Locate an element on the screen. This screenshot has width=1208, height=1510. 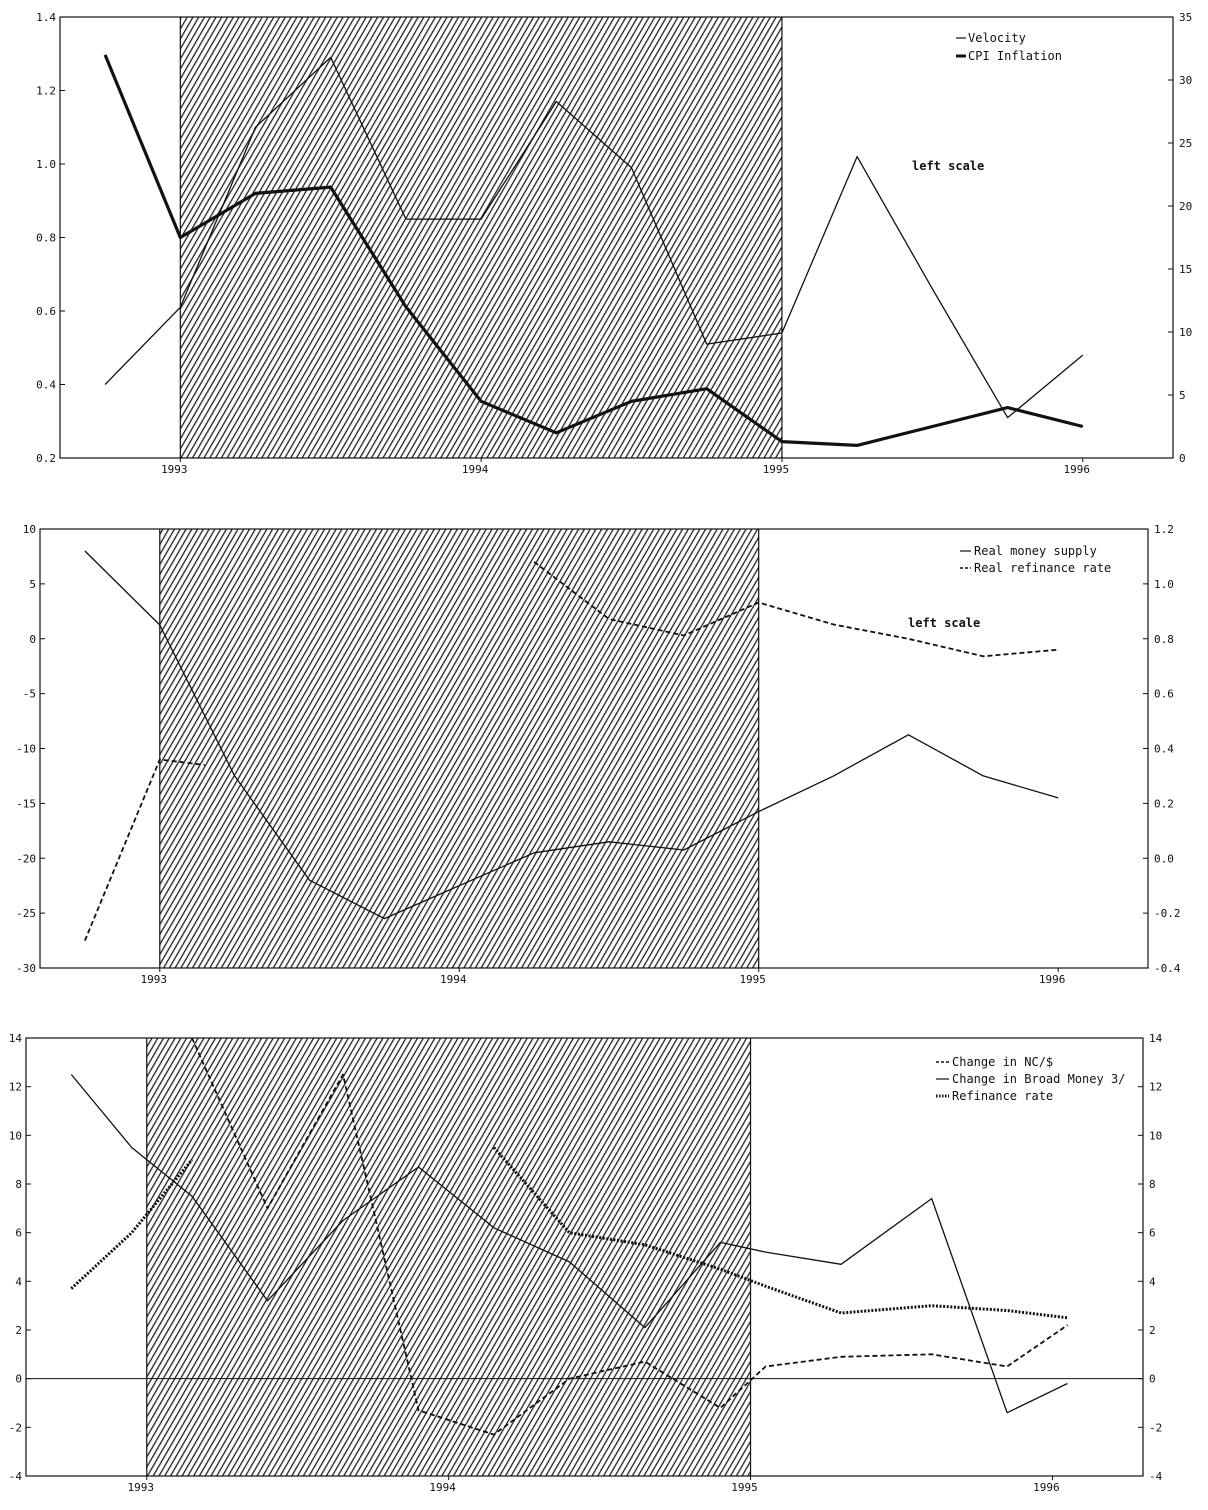
left-tick-label: -25 is located at coordinates (26, 913).